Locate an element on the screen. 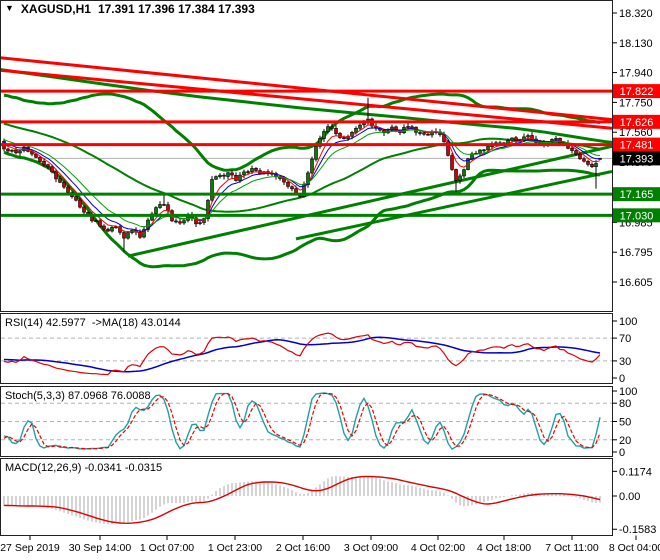 Image resolution: width=660 pixels, height=560 pixels. macd-panel is located at coordinates (302, 500).